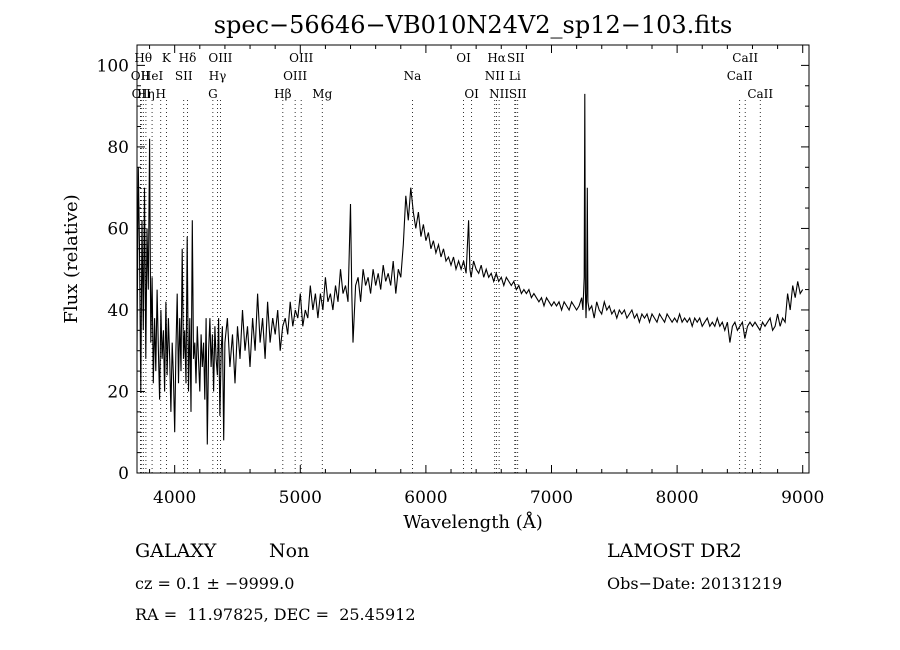 This screenshot has height=650, width=900. Describe the element at coordinates (213, 94) in the screenshot. I see `line-label: G` at that location.